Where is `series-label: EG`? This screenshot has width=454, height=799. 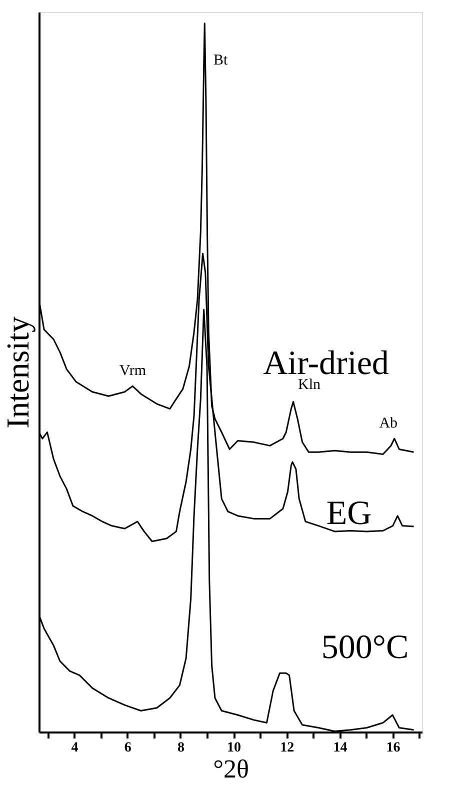
series-label: EG is located at coordinates (349, 513).